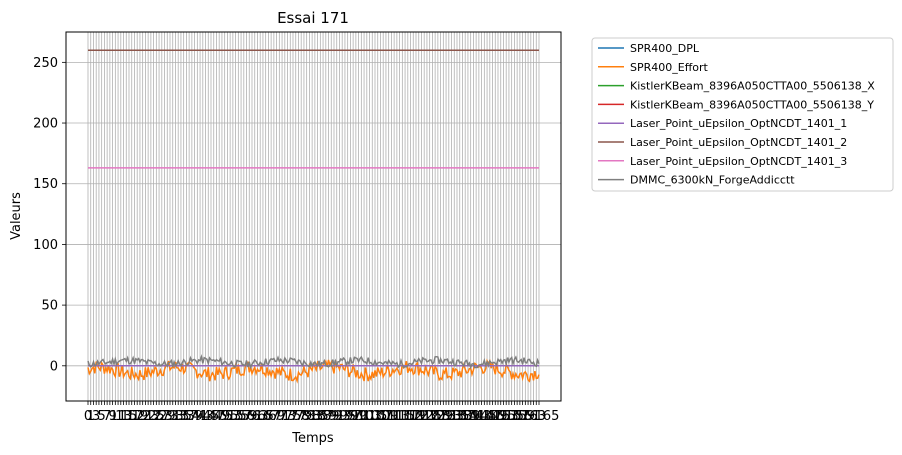  I want to click on x-tick-label: 95, so click(347, 416).